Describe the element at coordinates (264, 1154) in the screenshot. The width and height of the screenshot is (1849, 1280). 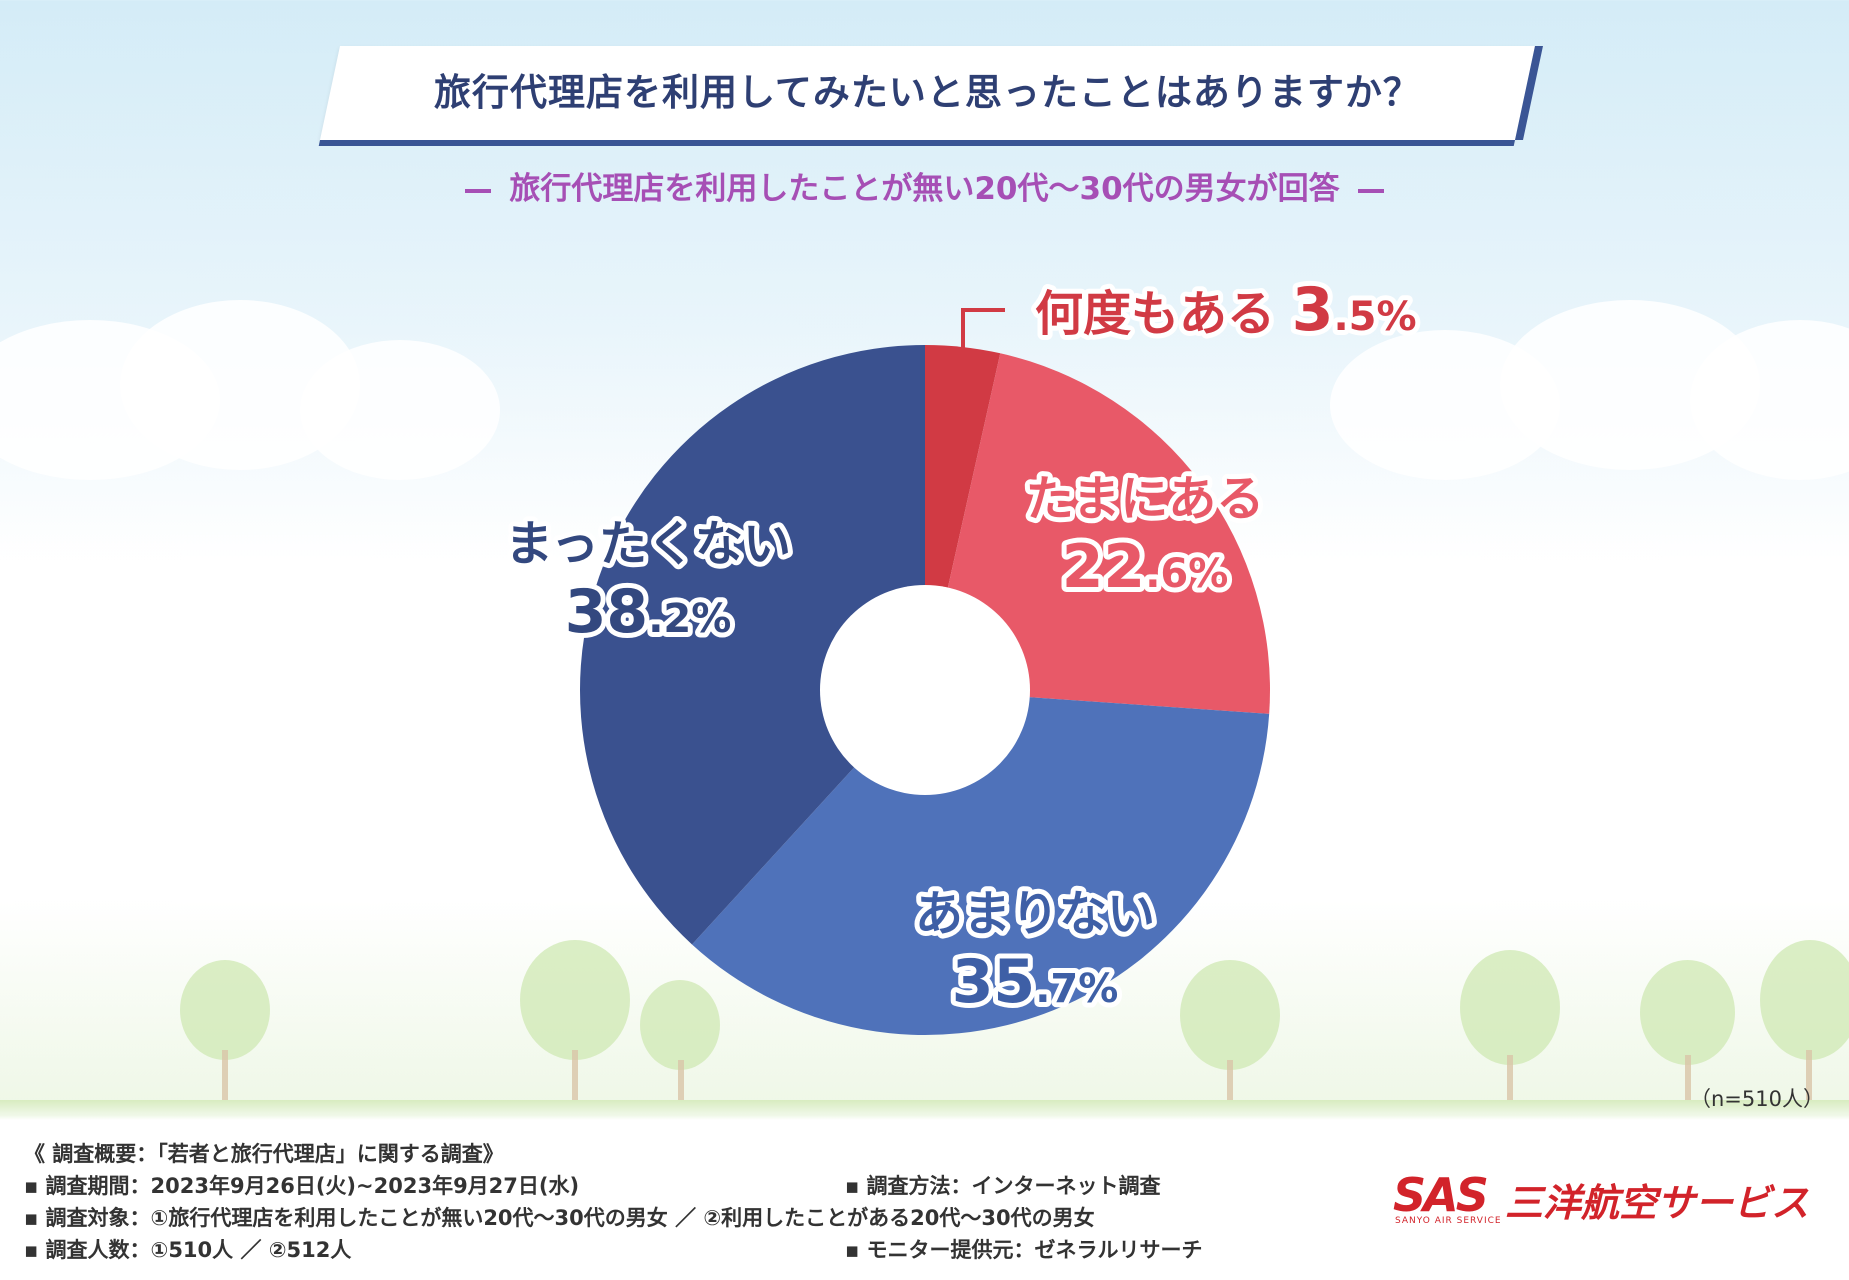
I see `footer-overview: 《 調査概要：「若者と旅行代理店」に関する調査》` at that location.